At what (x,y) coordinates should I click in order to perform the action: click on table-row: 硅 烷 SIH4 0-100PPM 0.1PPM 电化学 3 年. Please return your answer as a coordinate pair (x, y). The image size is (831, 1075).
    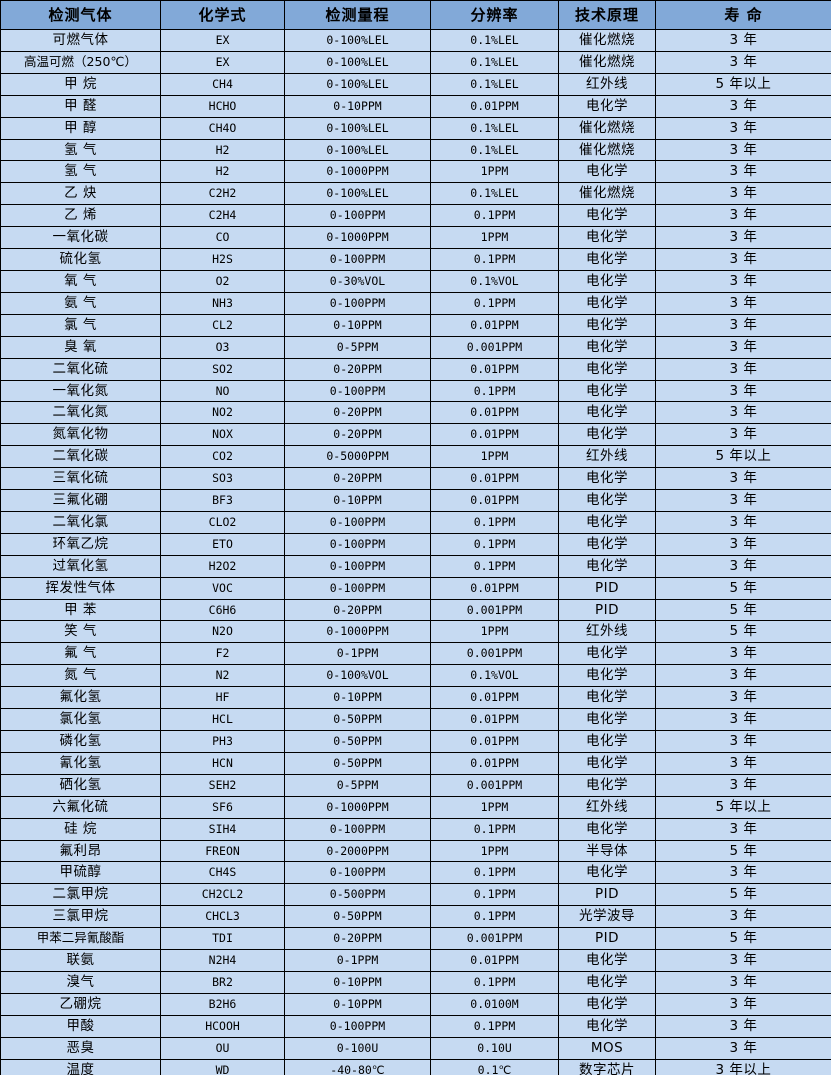
    Looking at the image, I should click on (415, 829).